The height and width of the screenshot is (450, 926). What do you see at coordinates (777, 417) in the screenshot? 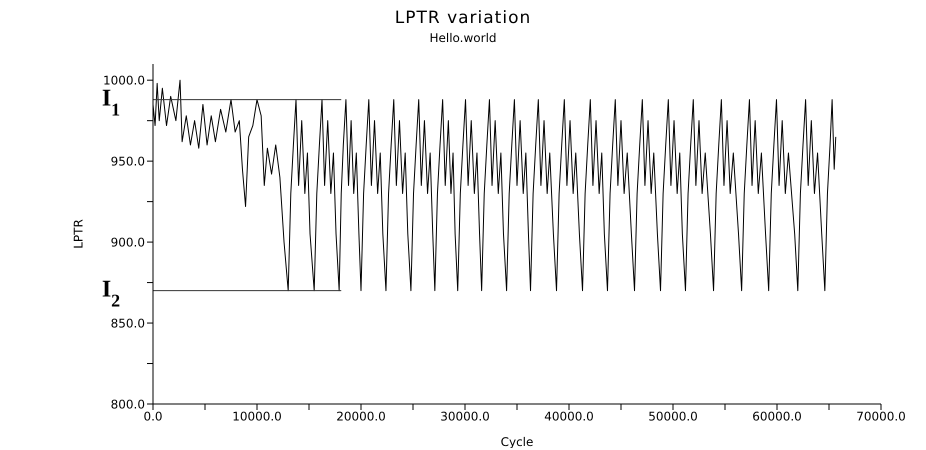
I see `x-tick-label: 60000.0` at bounding box center [777, 417].